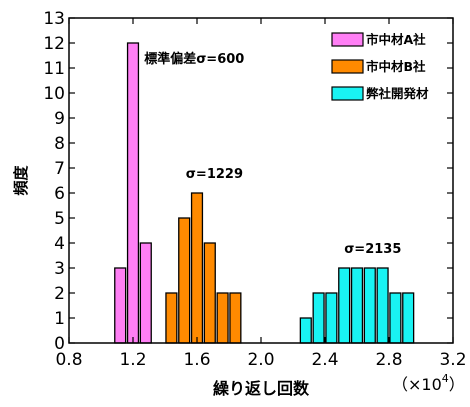 The height and width of the screenshot is (407, 470). What do you see at coordinates (54, 69) in the screenshot?
I see `y-tick-label: 11` at bounding box center [54, 69].